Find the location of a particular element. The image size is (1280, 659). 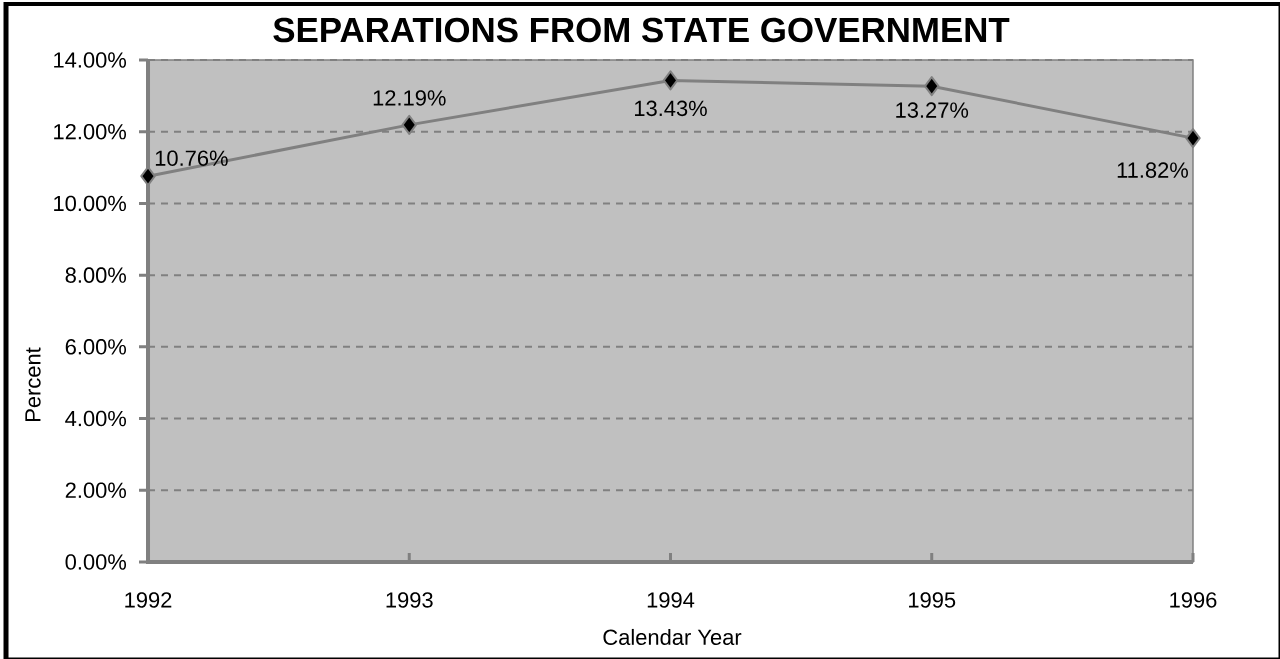

y-tick-label: 4.00% is located at coordinates (96, 418).